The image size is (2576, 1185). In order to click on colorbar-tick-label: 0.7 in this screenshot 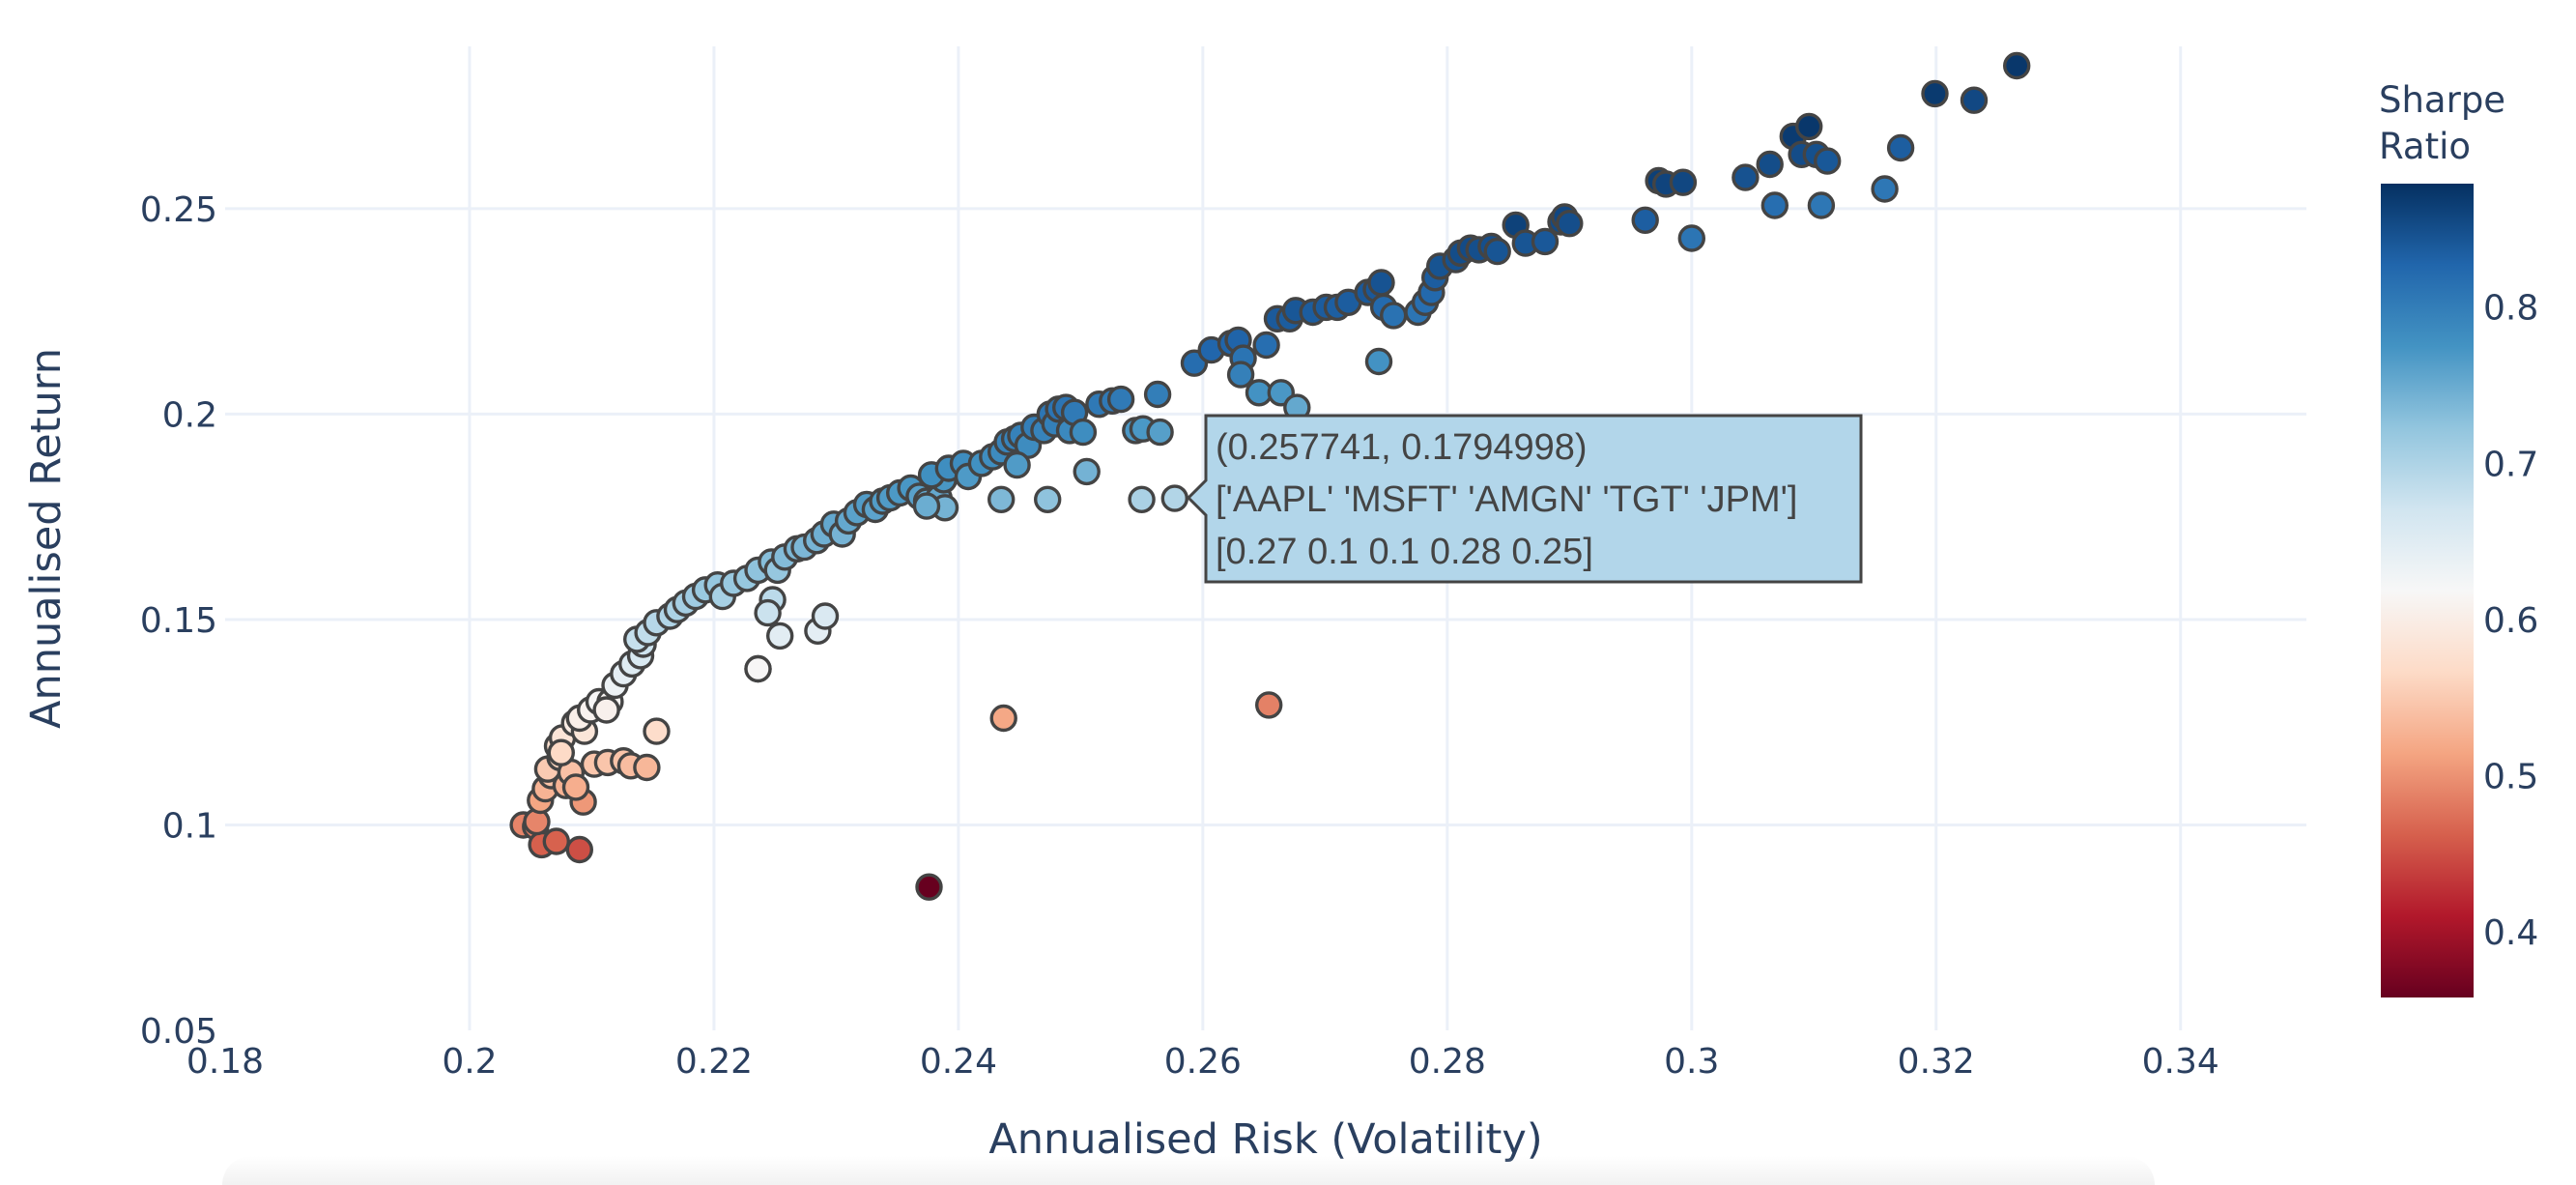, I will do `click(2511, 465)`.